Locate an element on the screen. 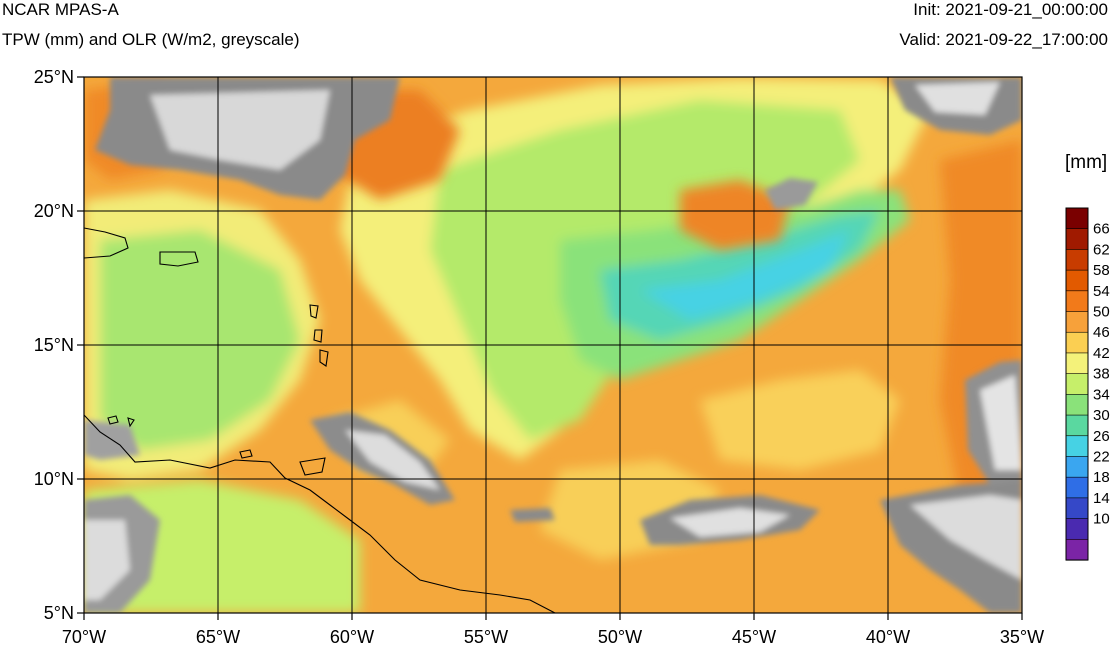 The image size is (1114, 663). lon-tick-label: 45°W is located at coordinates (754, 637).